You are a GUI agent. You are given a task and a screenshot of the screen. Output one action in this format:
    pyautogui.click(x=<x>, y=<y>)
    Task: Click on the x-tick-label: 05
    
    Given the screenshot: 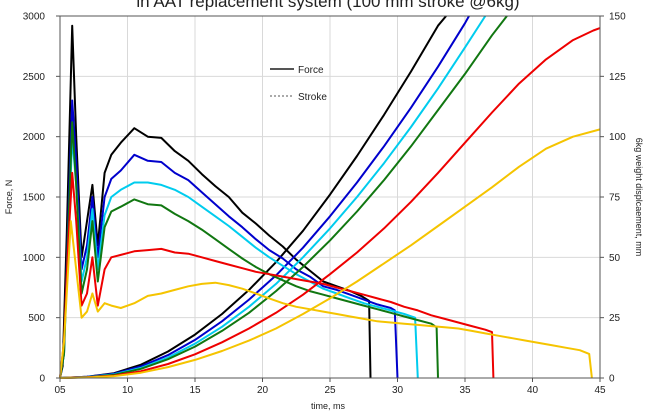 What is the action you would take?
    pyautogui.click(x=60, y=390)
    